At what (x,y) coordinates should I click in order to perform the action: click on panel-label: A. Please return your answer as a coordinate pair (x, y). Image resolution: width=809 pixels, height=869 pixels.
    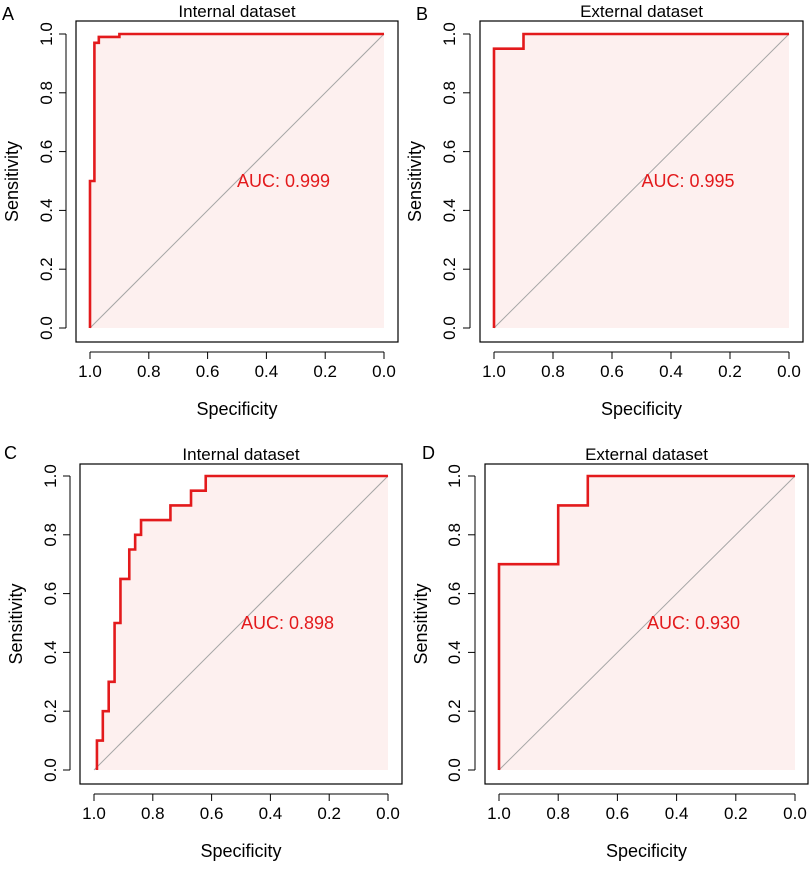
    Looking at the image, I should click on (8, 14).